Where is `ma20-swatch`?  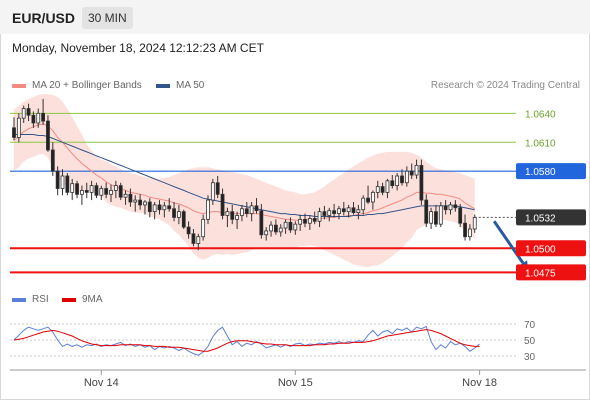
ma20-swatch is located at coordinates (19, 85).